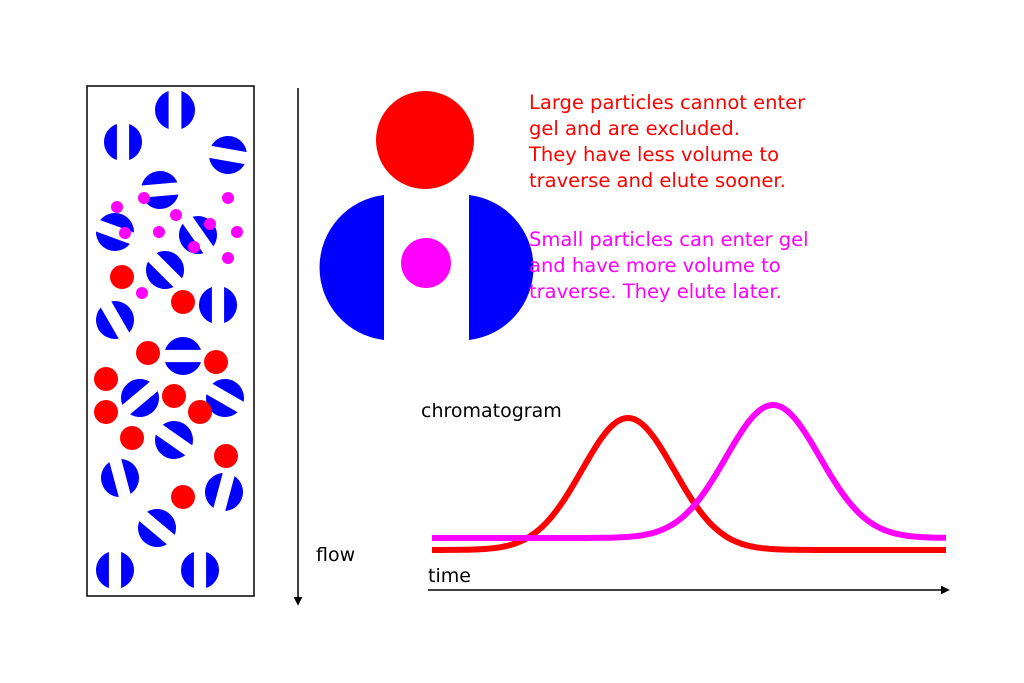 Image resolution: width=1024 pixels, height=683 pixels. Describe the element at coordinates (689, 483) in the screenshot. I see `large-particle-peak` at that location.